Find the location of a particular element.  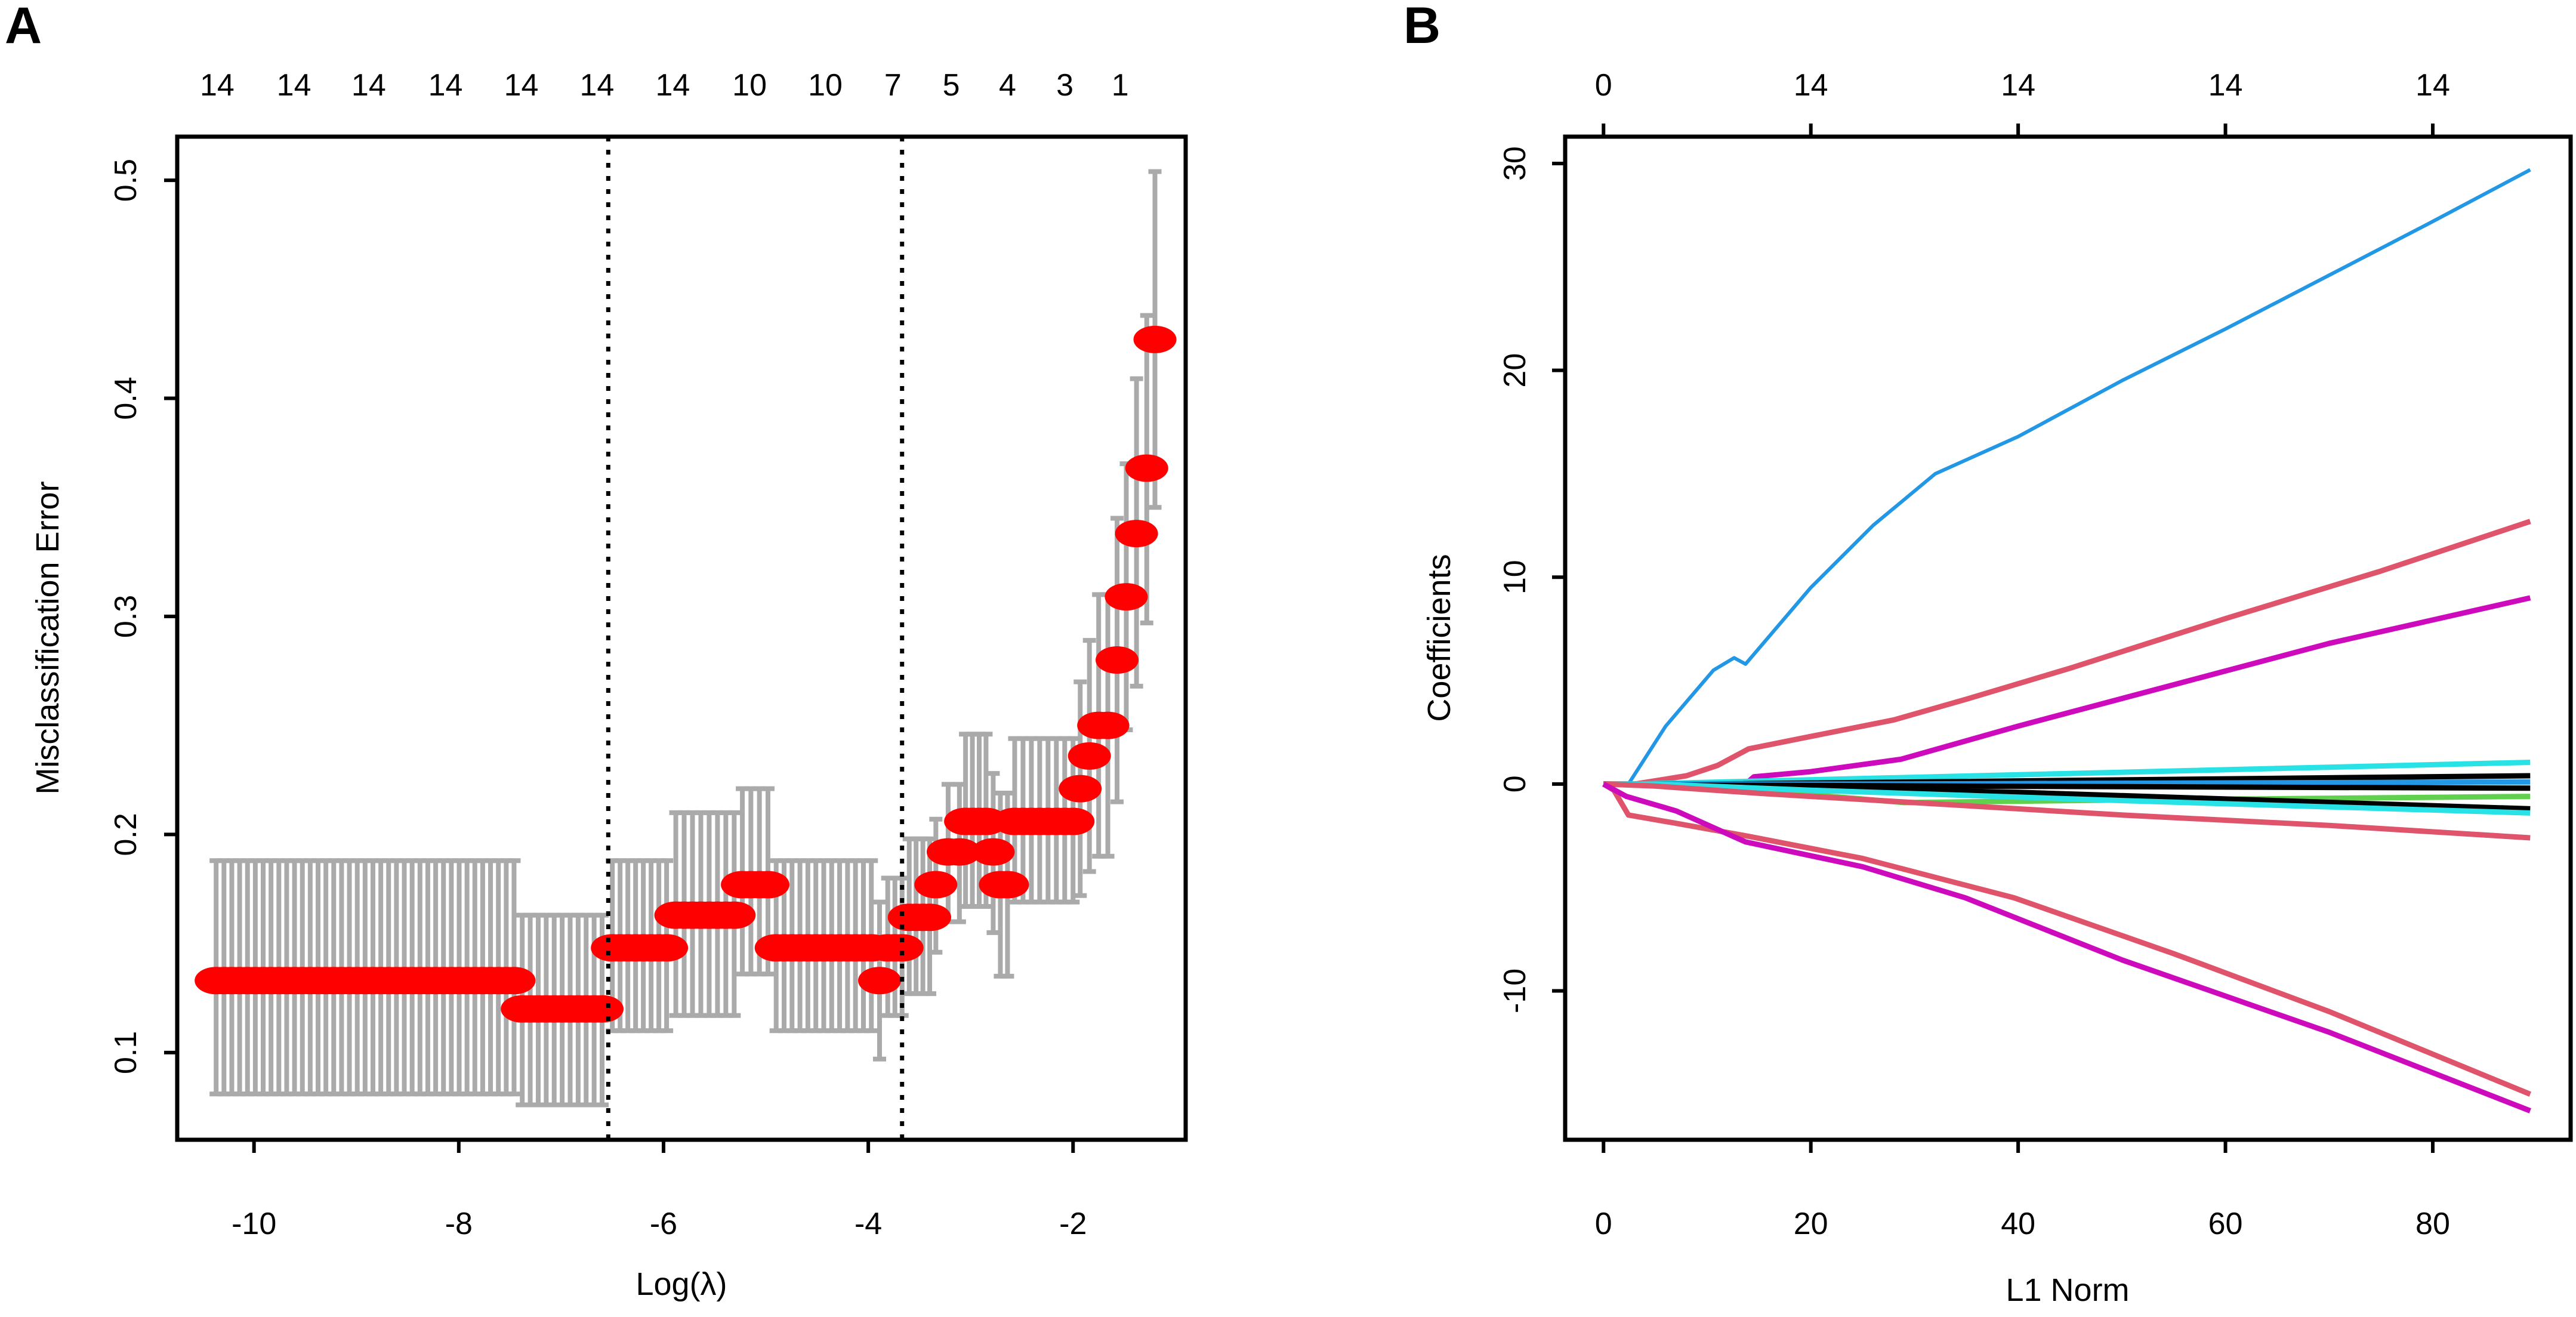

x-tick-label: 80 is located at coordinates (2433, 1224).